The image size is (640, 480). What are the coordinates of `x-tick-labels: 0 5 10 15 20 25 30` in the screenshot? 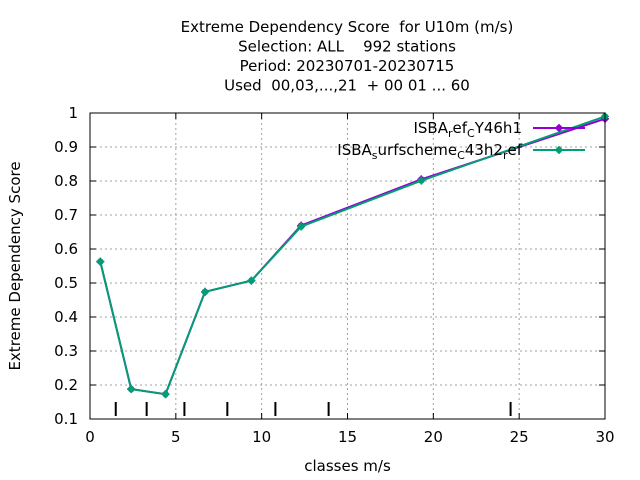 It's located at (349, 437).